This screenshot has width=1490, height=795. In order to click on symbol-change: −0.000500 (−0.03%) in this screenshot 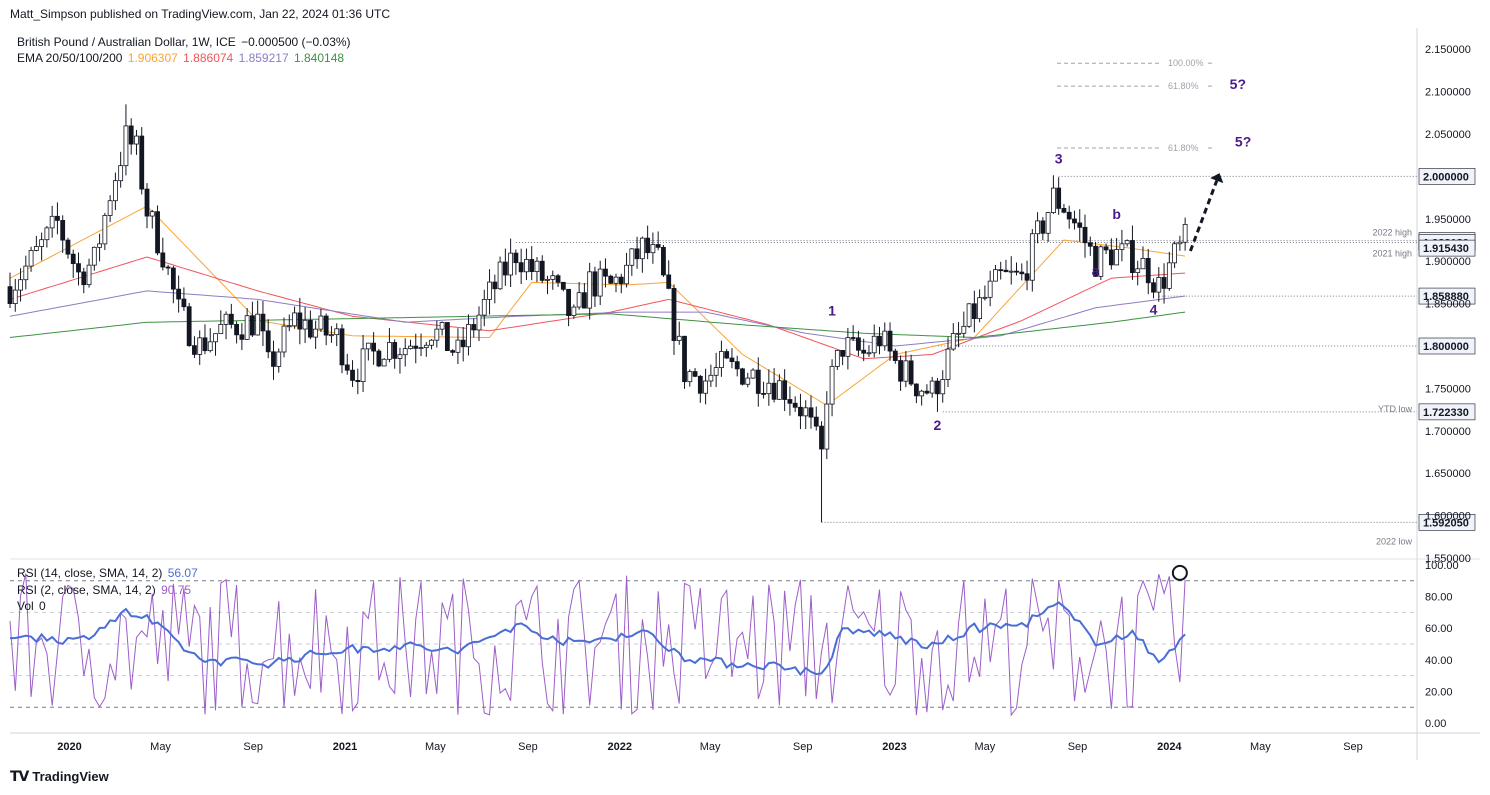, I will do `click(296, 42)`.